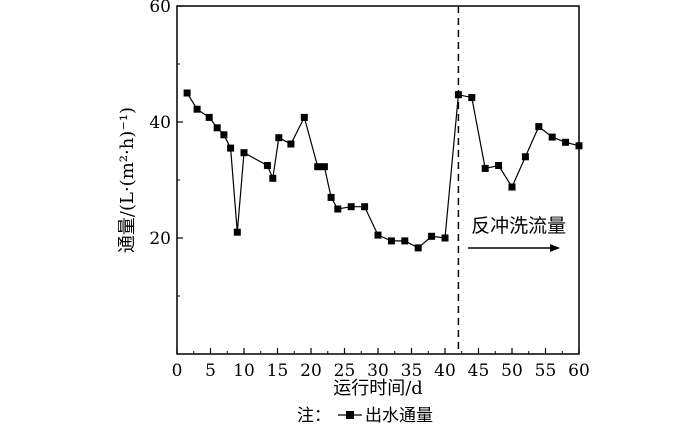 This screenshot has height=431, width=700. I want to click on backwash-annotation-label: 反冲洗流量, so click(518, 226).